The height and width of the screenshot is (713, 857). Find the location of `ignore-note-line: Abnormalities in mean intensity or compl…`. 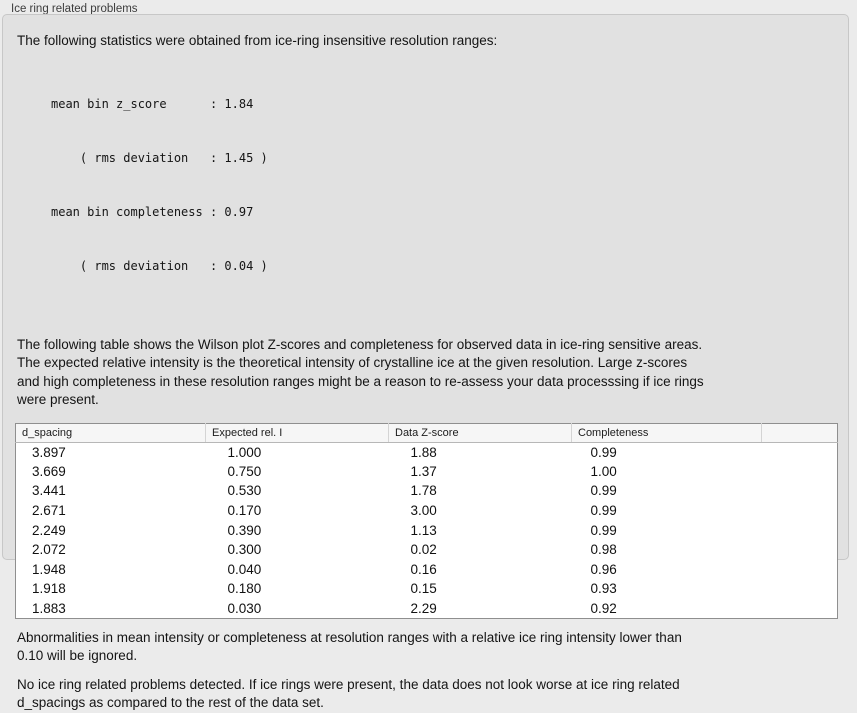

ignore-note-line: Abnormalities in mean intensity or compl… is located at coordinates (349, 637).